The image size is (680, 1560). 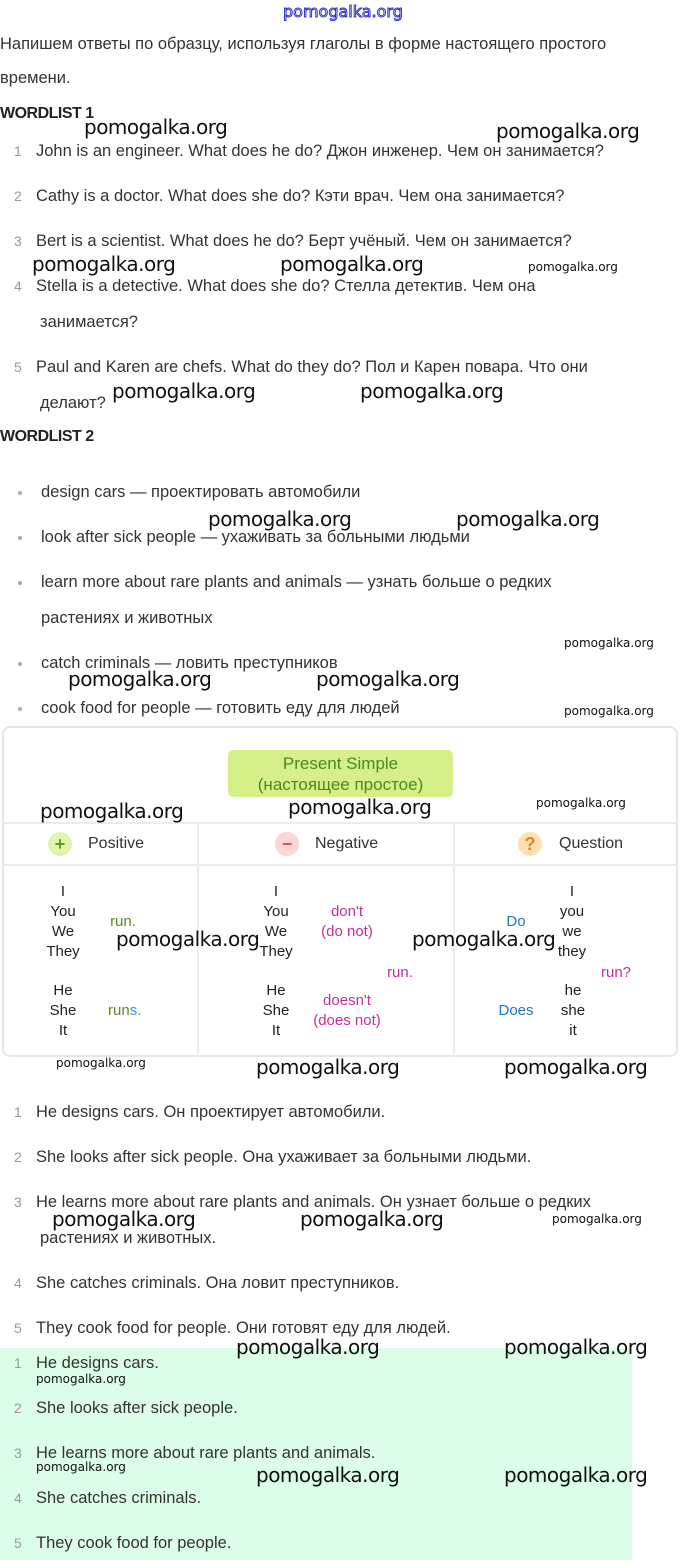 What do you see at coordinates (119, 1498) in the screenshot?
I see `answer-short: She catches criminals.` at bounding box center [119, 1498].